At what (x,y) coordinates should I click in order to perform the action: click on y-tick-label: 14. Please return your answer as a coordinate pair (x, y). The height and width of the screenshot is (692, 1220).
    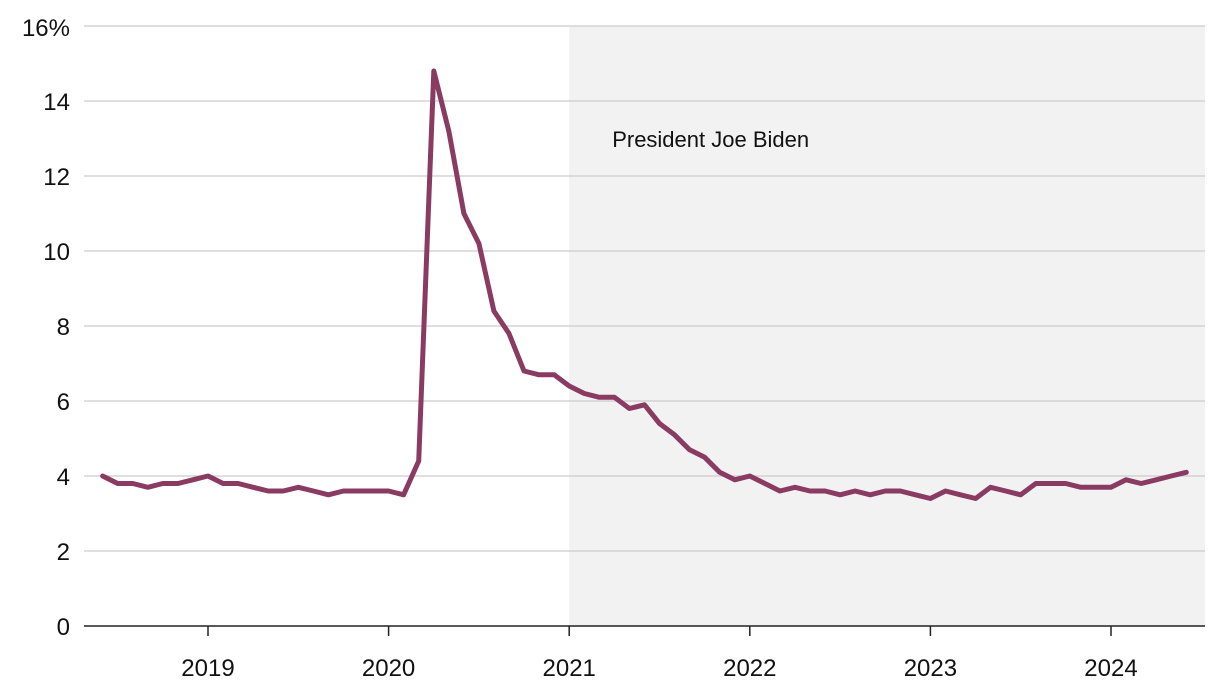
    Looking at the image, I should click on (56, 102).